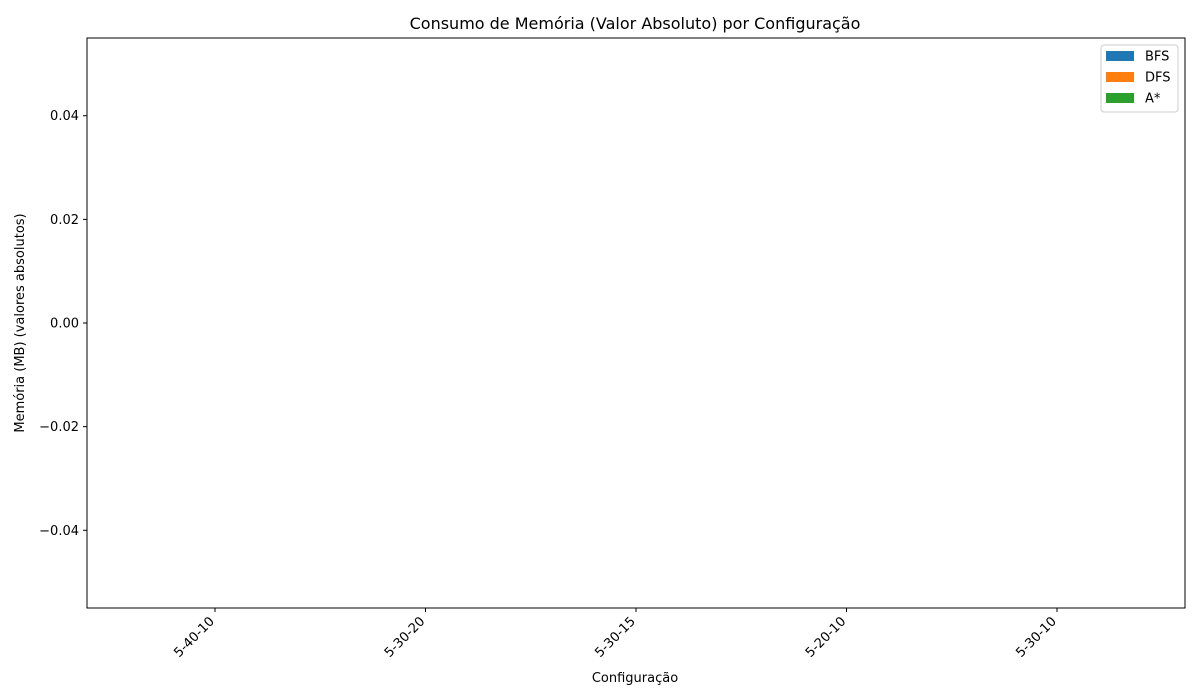 Image resolution: width=1200 pixels, height=700 pixels. What do you see at coordinates (1153, 99) in the screenshot?
I see `legend-label: A*` at bounding box center [1153, 99].